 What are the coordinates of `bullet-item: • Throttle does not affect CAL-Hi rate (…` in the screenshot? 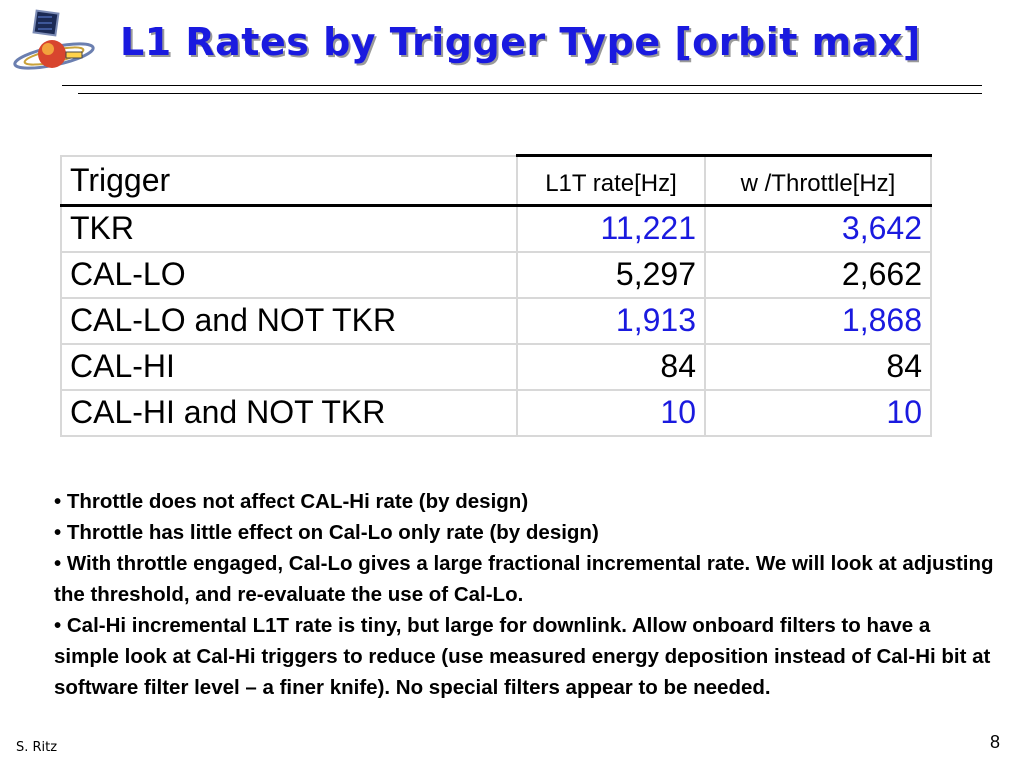 It's located at (291, 501).